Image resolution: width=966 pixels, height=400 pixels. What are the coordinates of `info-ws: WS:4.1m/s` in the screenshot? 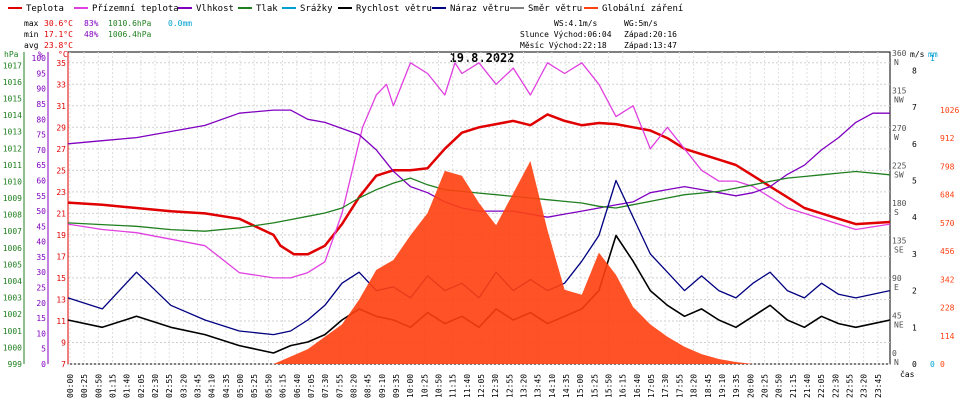 It's located at (576, 23).